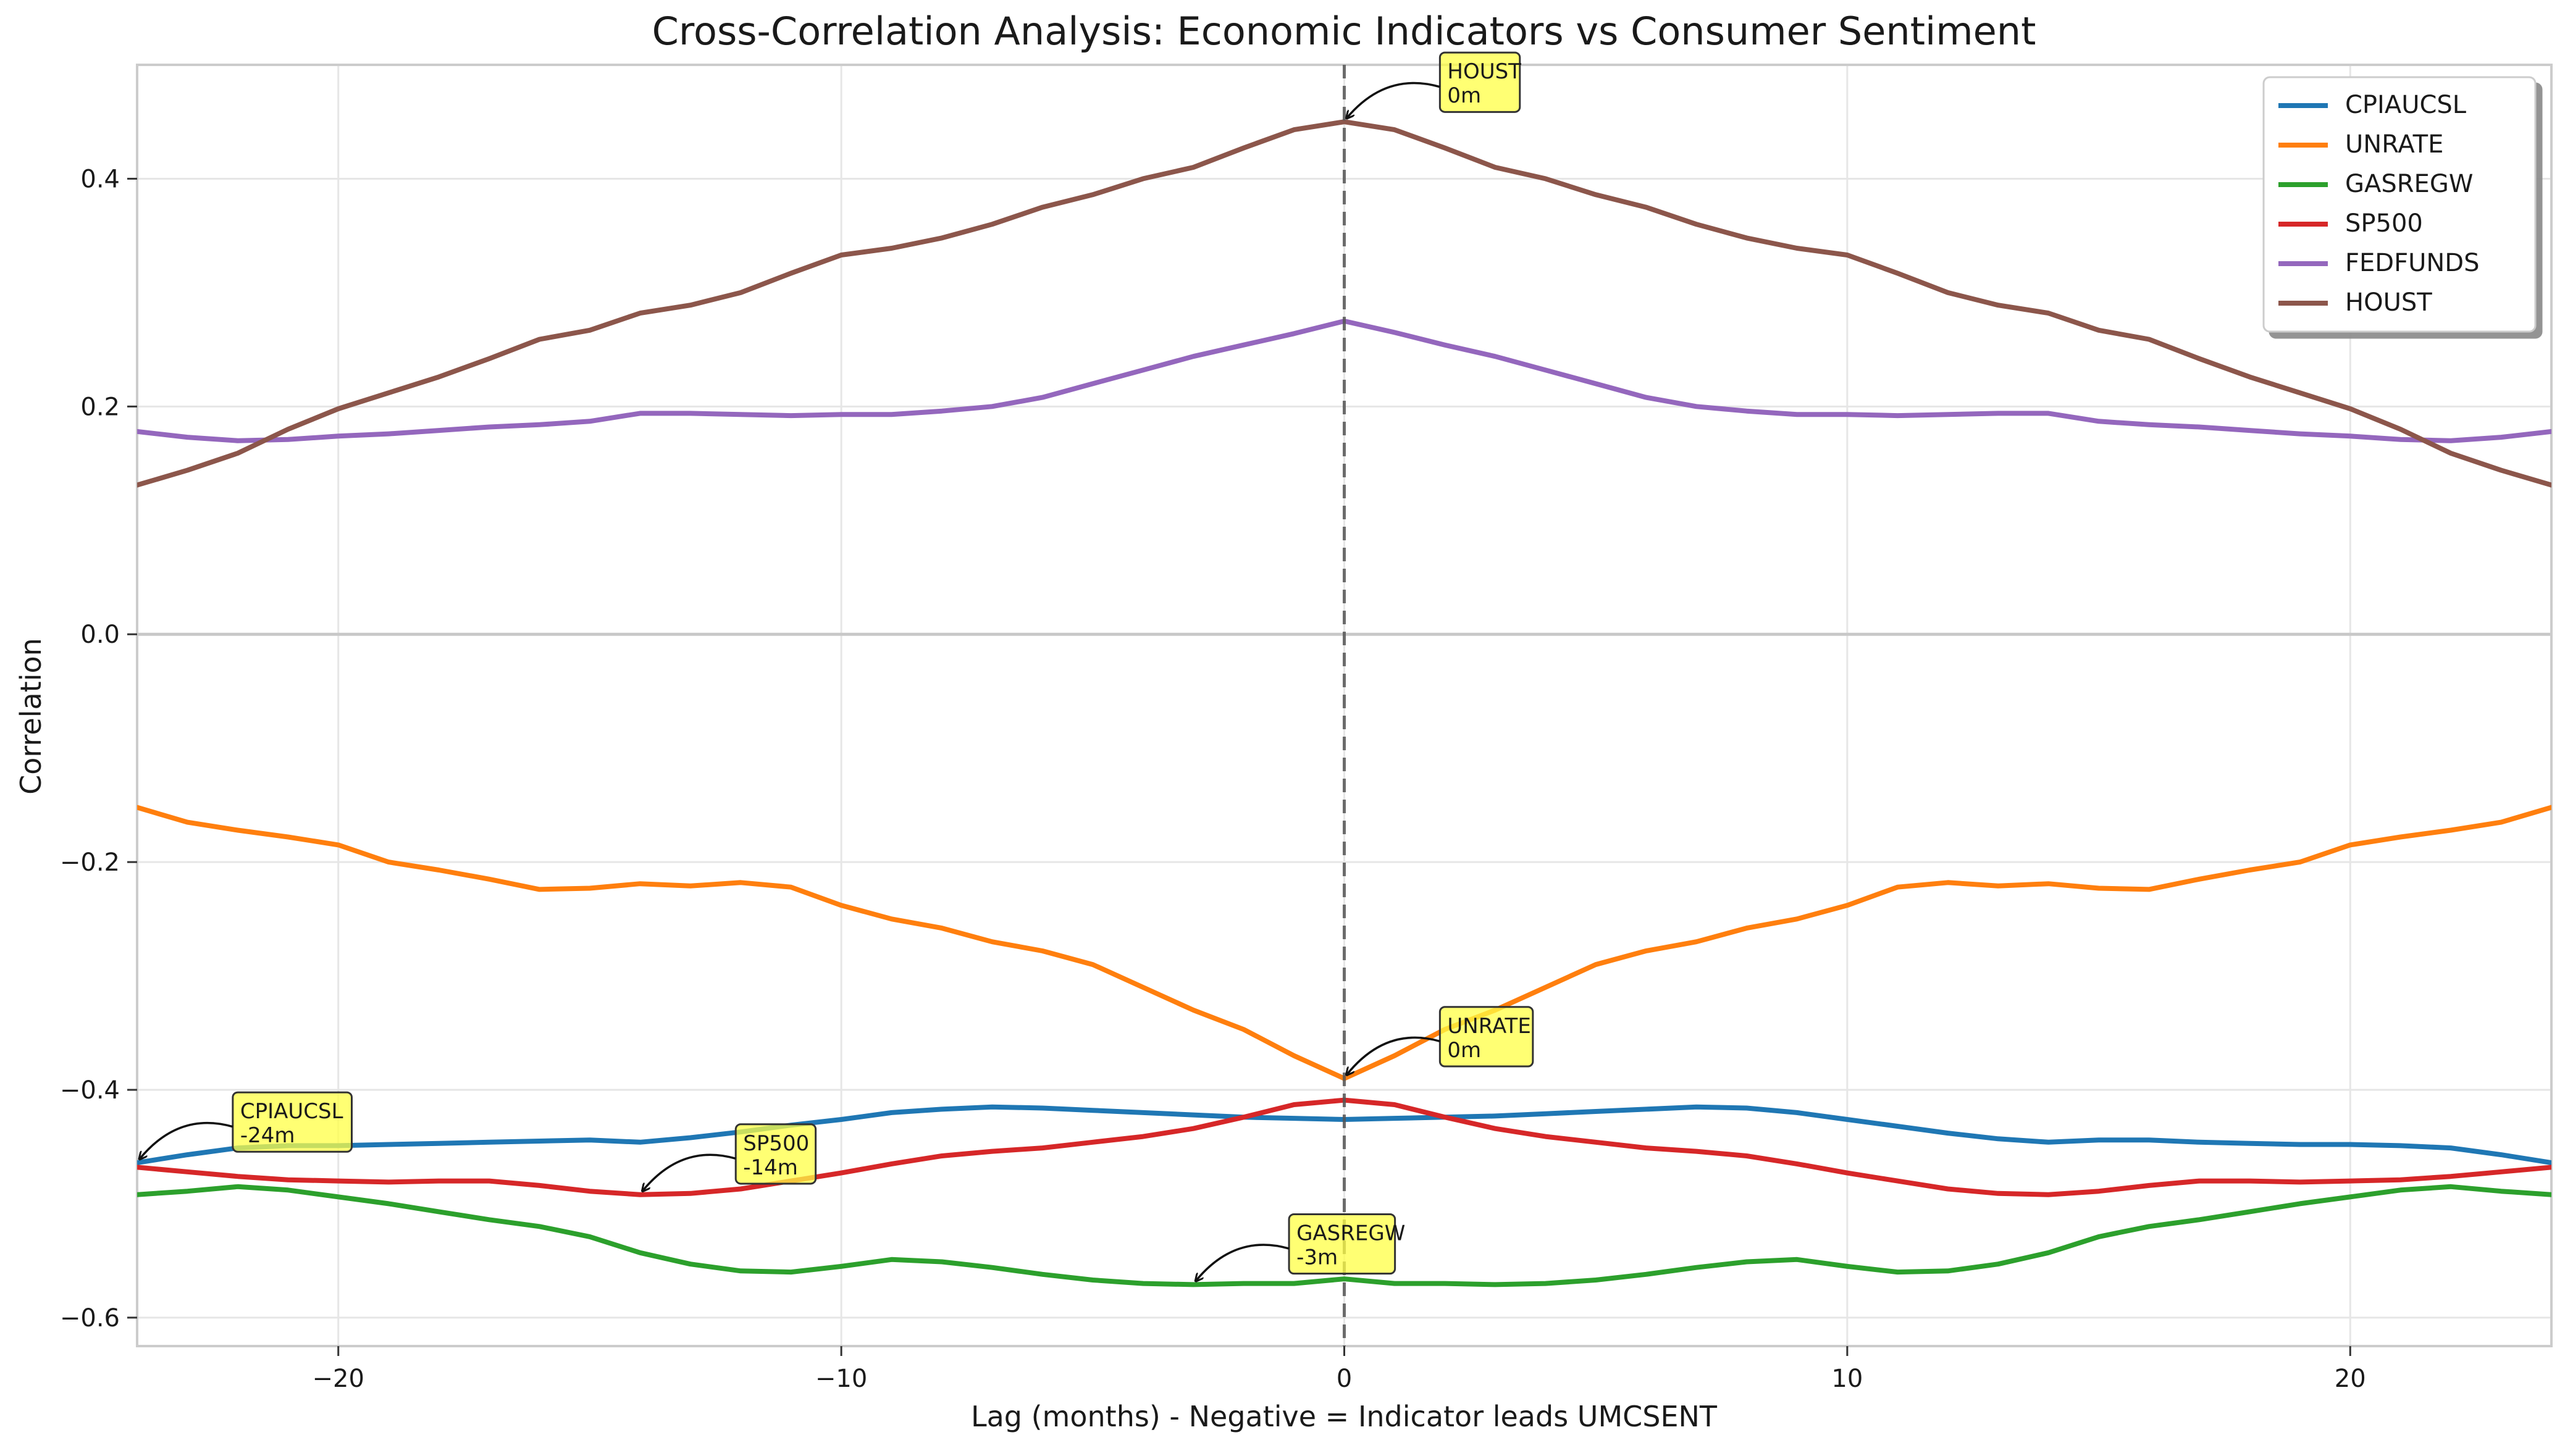  What do you see at coordinates (2384, 223) in the screenshot?
I see `legend-label-sp500: SP500` at bounding box center [2384, 223].